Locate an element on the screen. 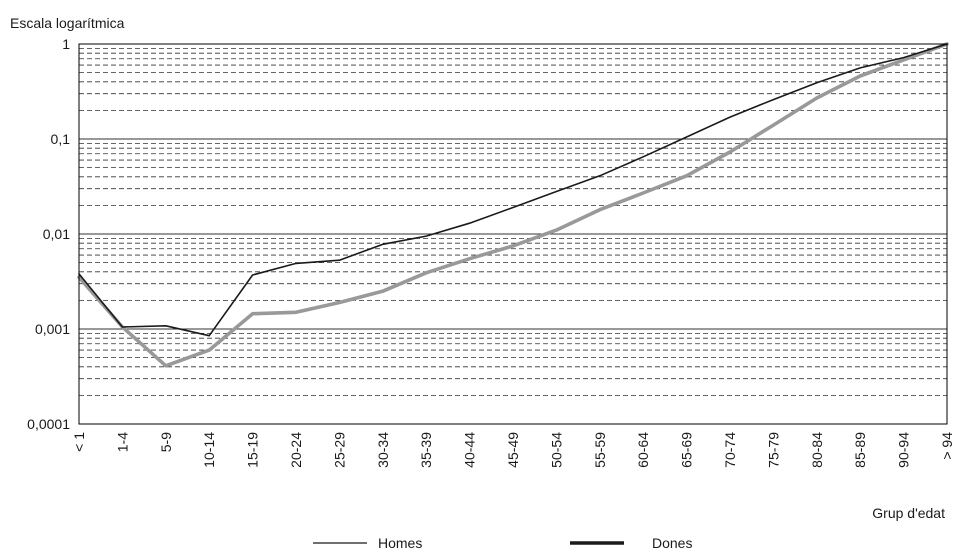  x-tick-label: 65-69 is located at coordinates (687, 450).